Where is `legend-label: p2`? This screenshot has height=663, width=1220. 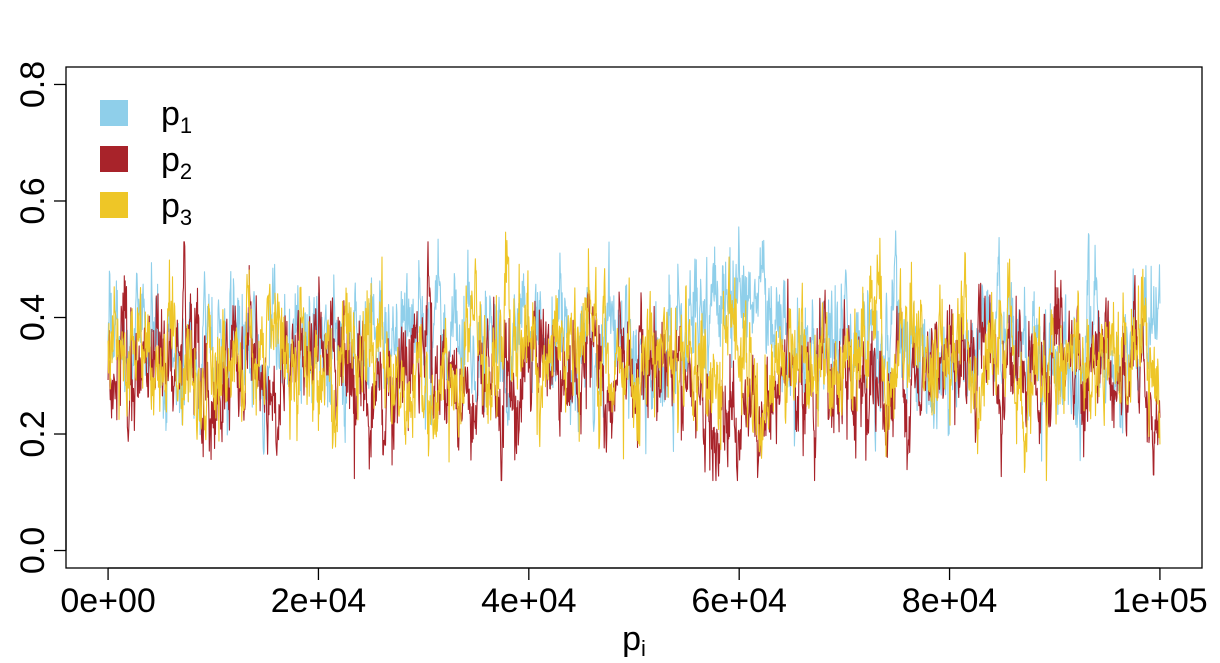 legend-label: p2 is located at coordinates (176, 162).